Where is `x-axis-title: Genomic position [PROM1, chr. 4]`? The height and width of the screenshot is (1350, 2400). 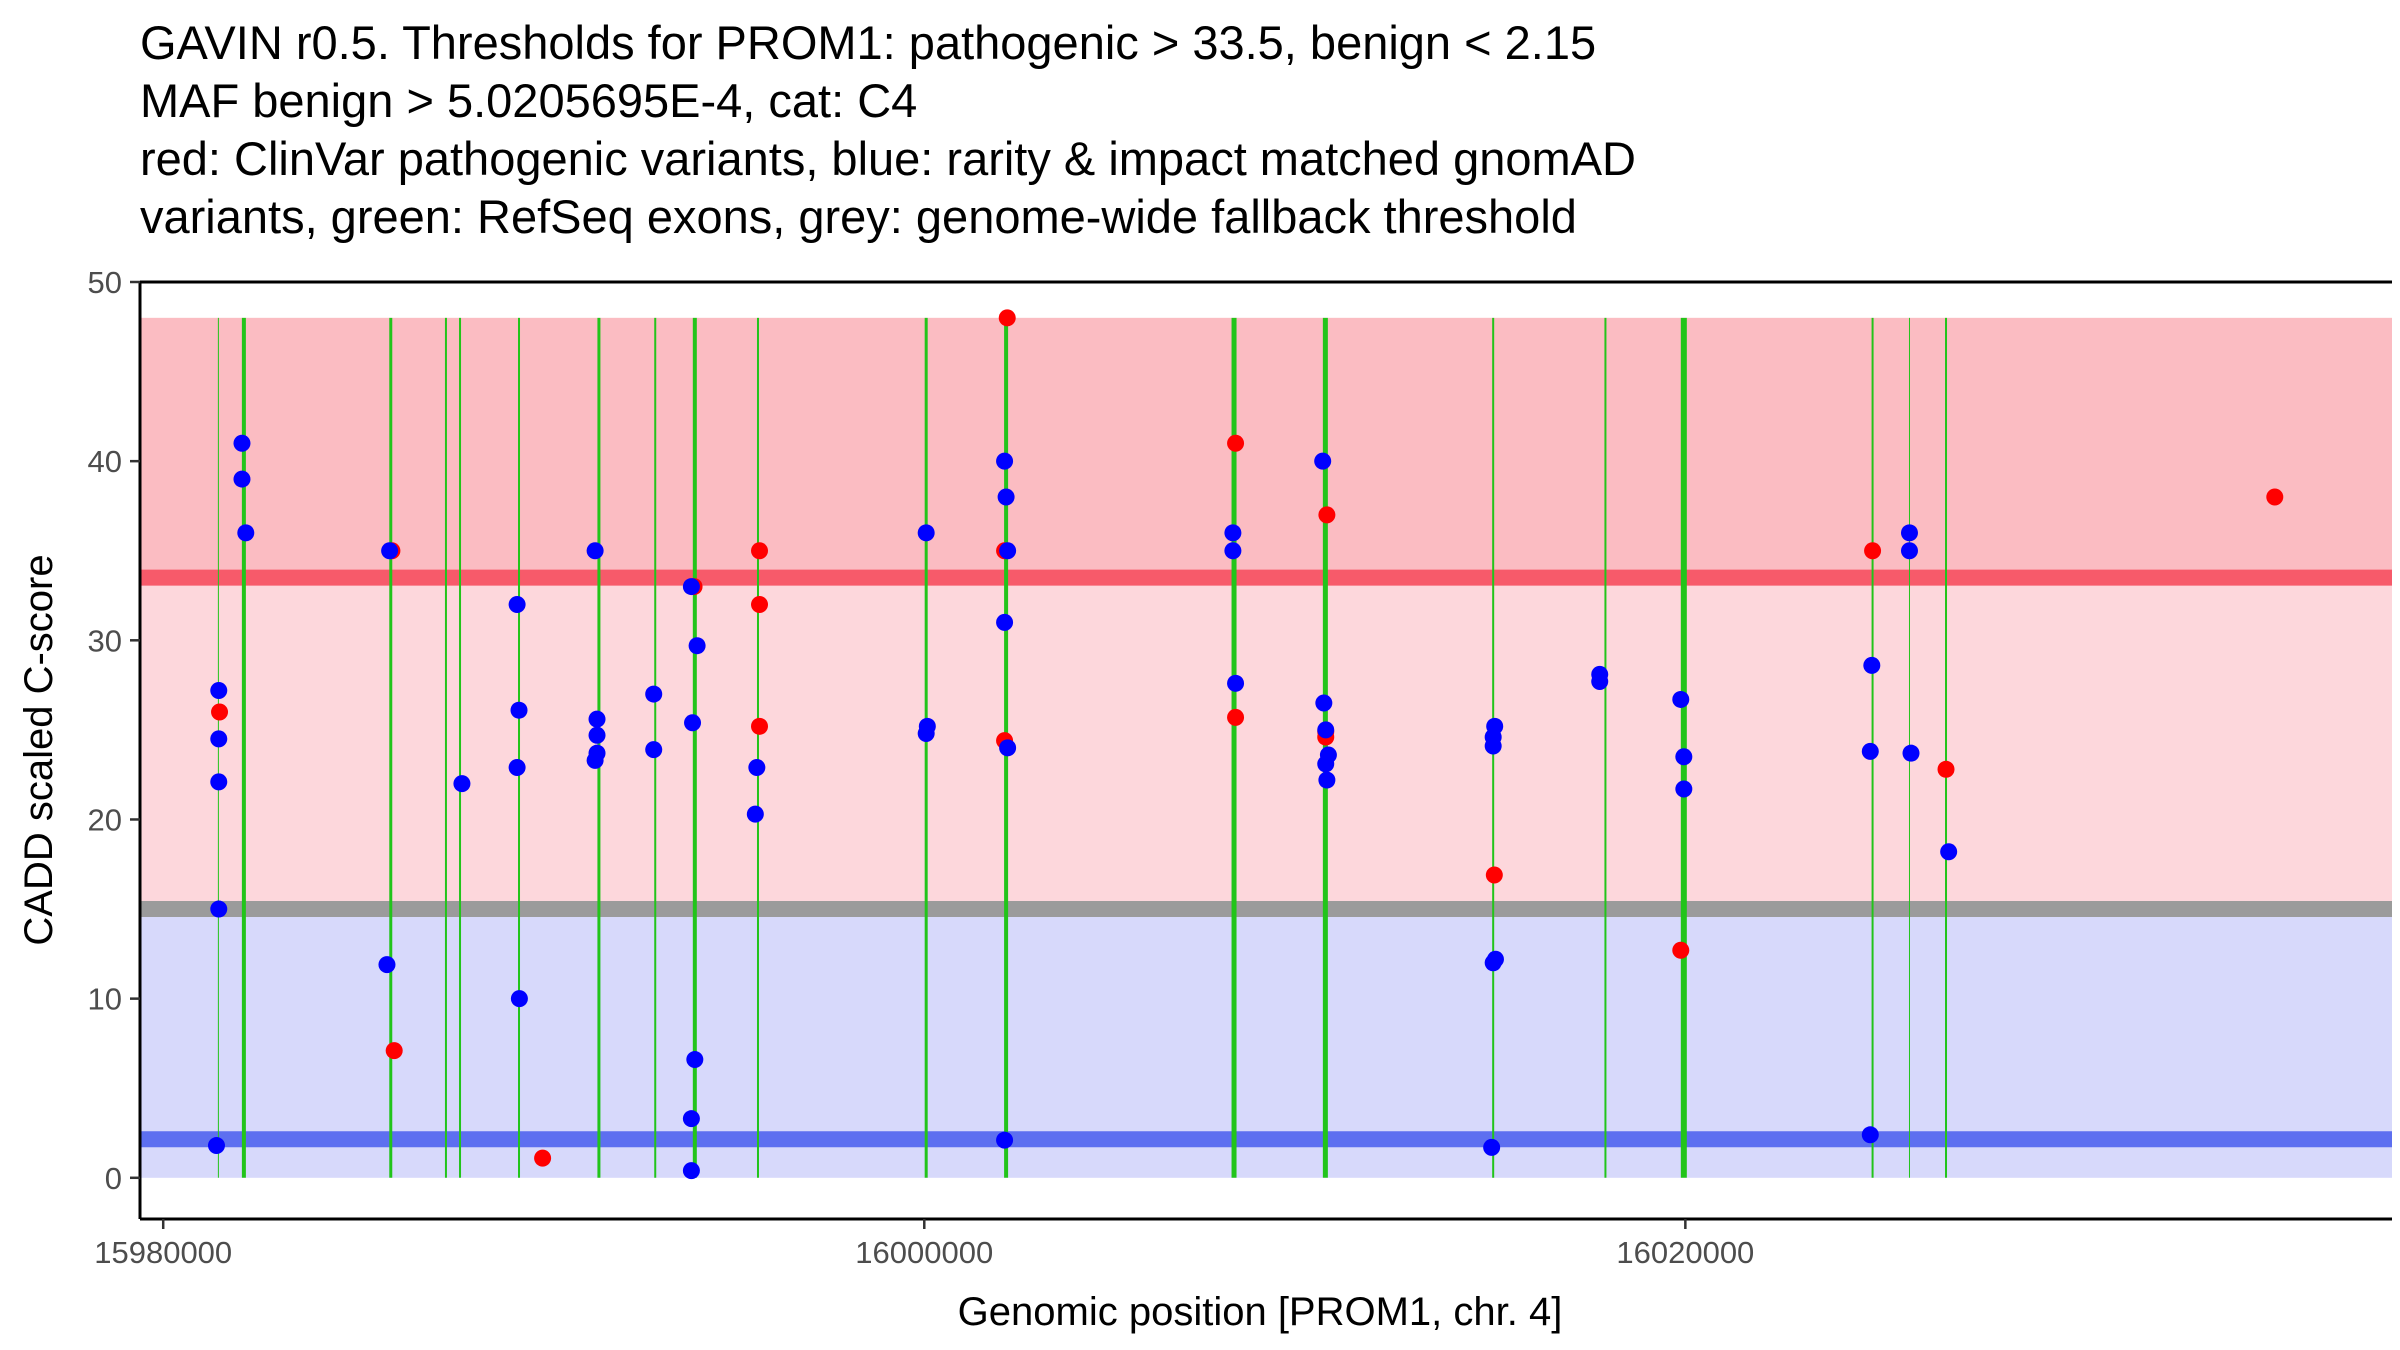 x-axis-title: Genomic position [PROM1, chr. 4] is located at coordinates (1260, 1312).